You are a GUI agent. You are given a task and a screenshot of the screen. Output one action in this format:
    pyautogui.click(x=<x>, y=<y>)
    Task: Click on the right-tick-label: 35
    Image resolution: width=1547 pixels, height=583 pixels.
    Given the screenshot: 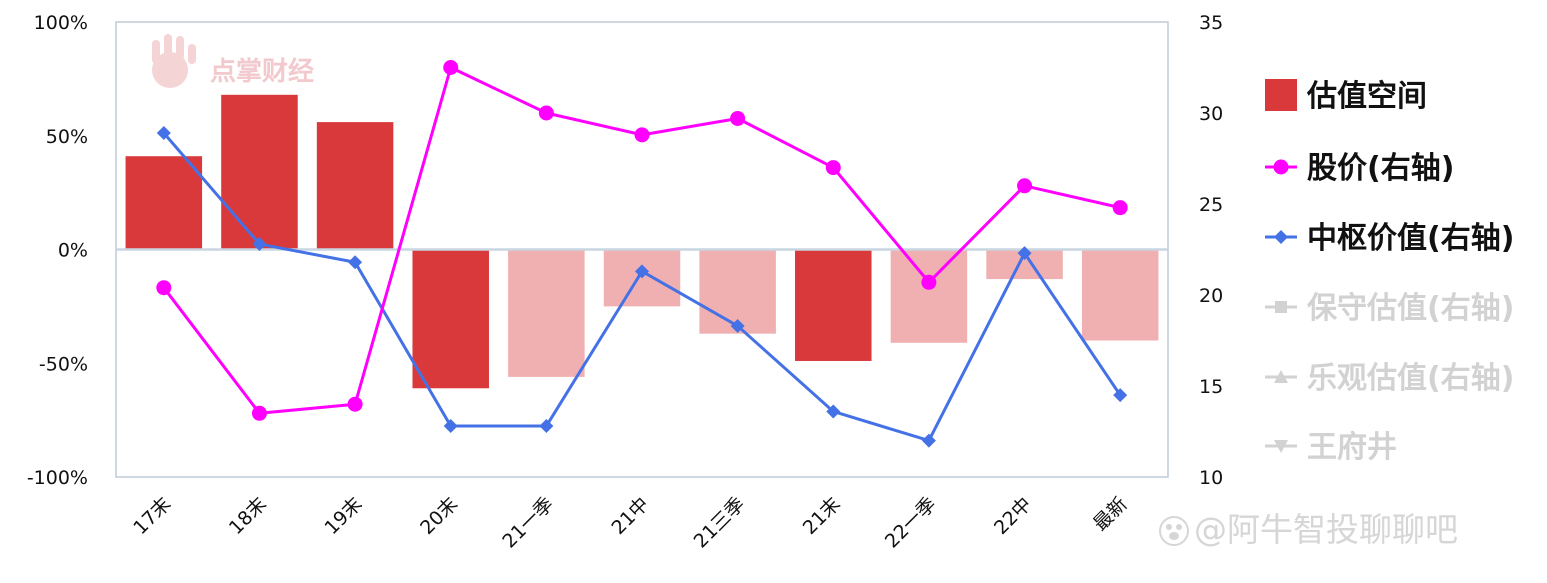 What is the action you would take?
    pyautogui.click(x=1211, y=23)
    